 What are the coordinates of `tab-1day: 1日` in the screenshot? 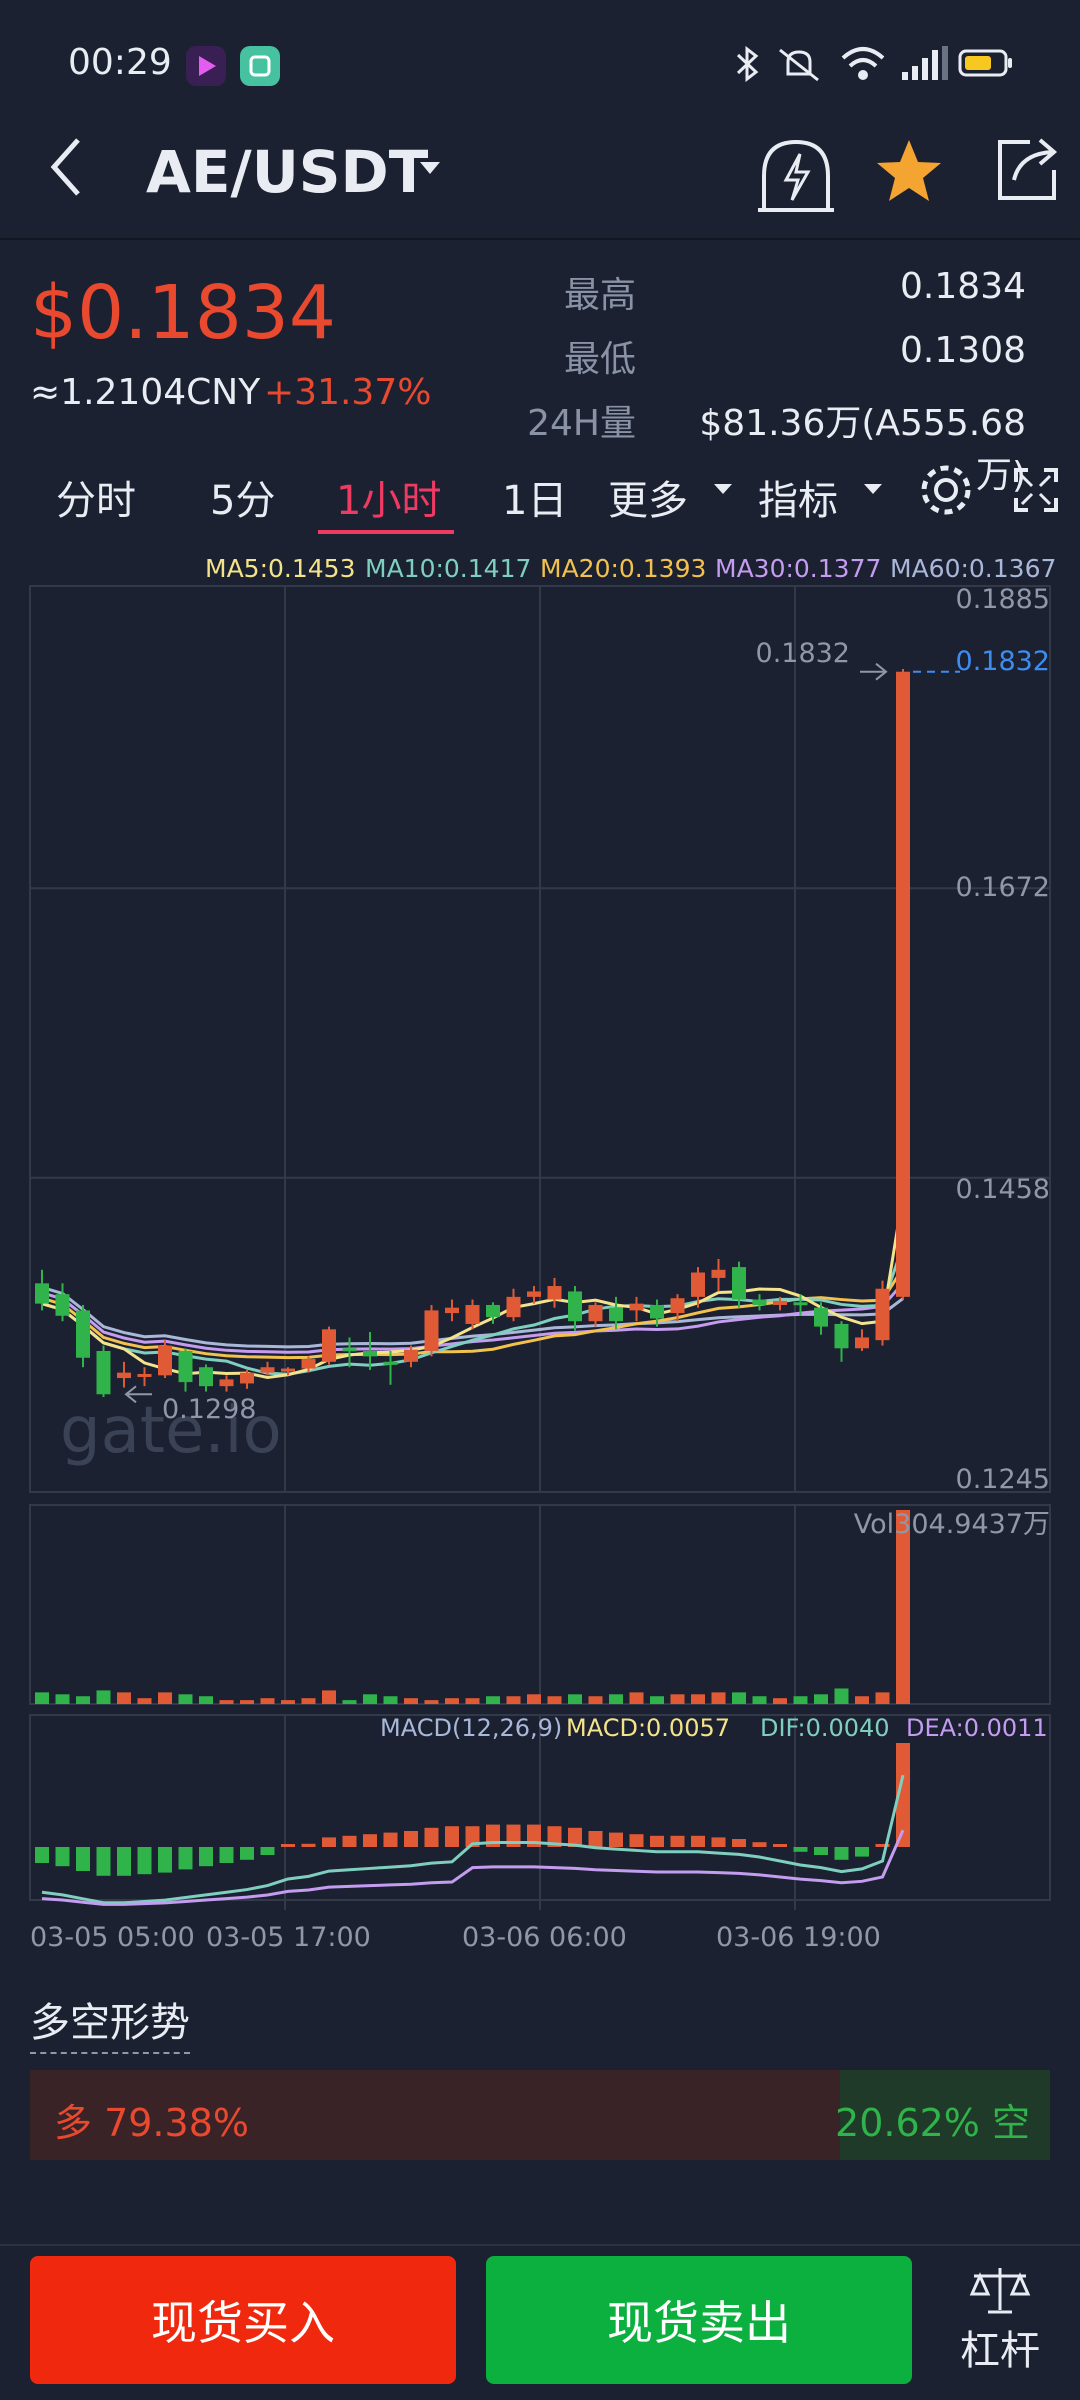 It's located at (535, 501).